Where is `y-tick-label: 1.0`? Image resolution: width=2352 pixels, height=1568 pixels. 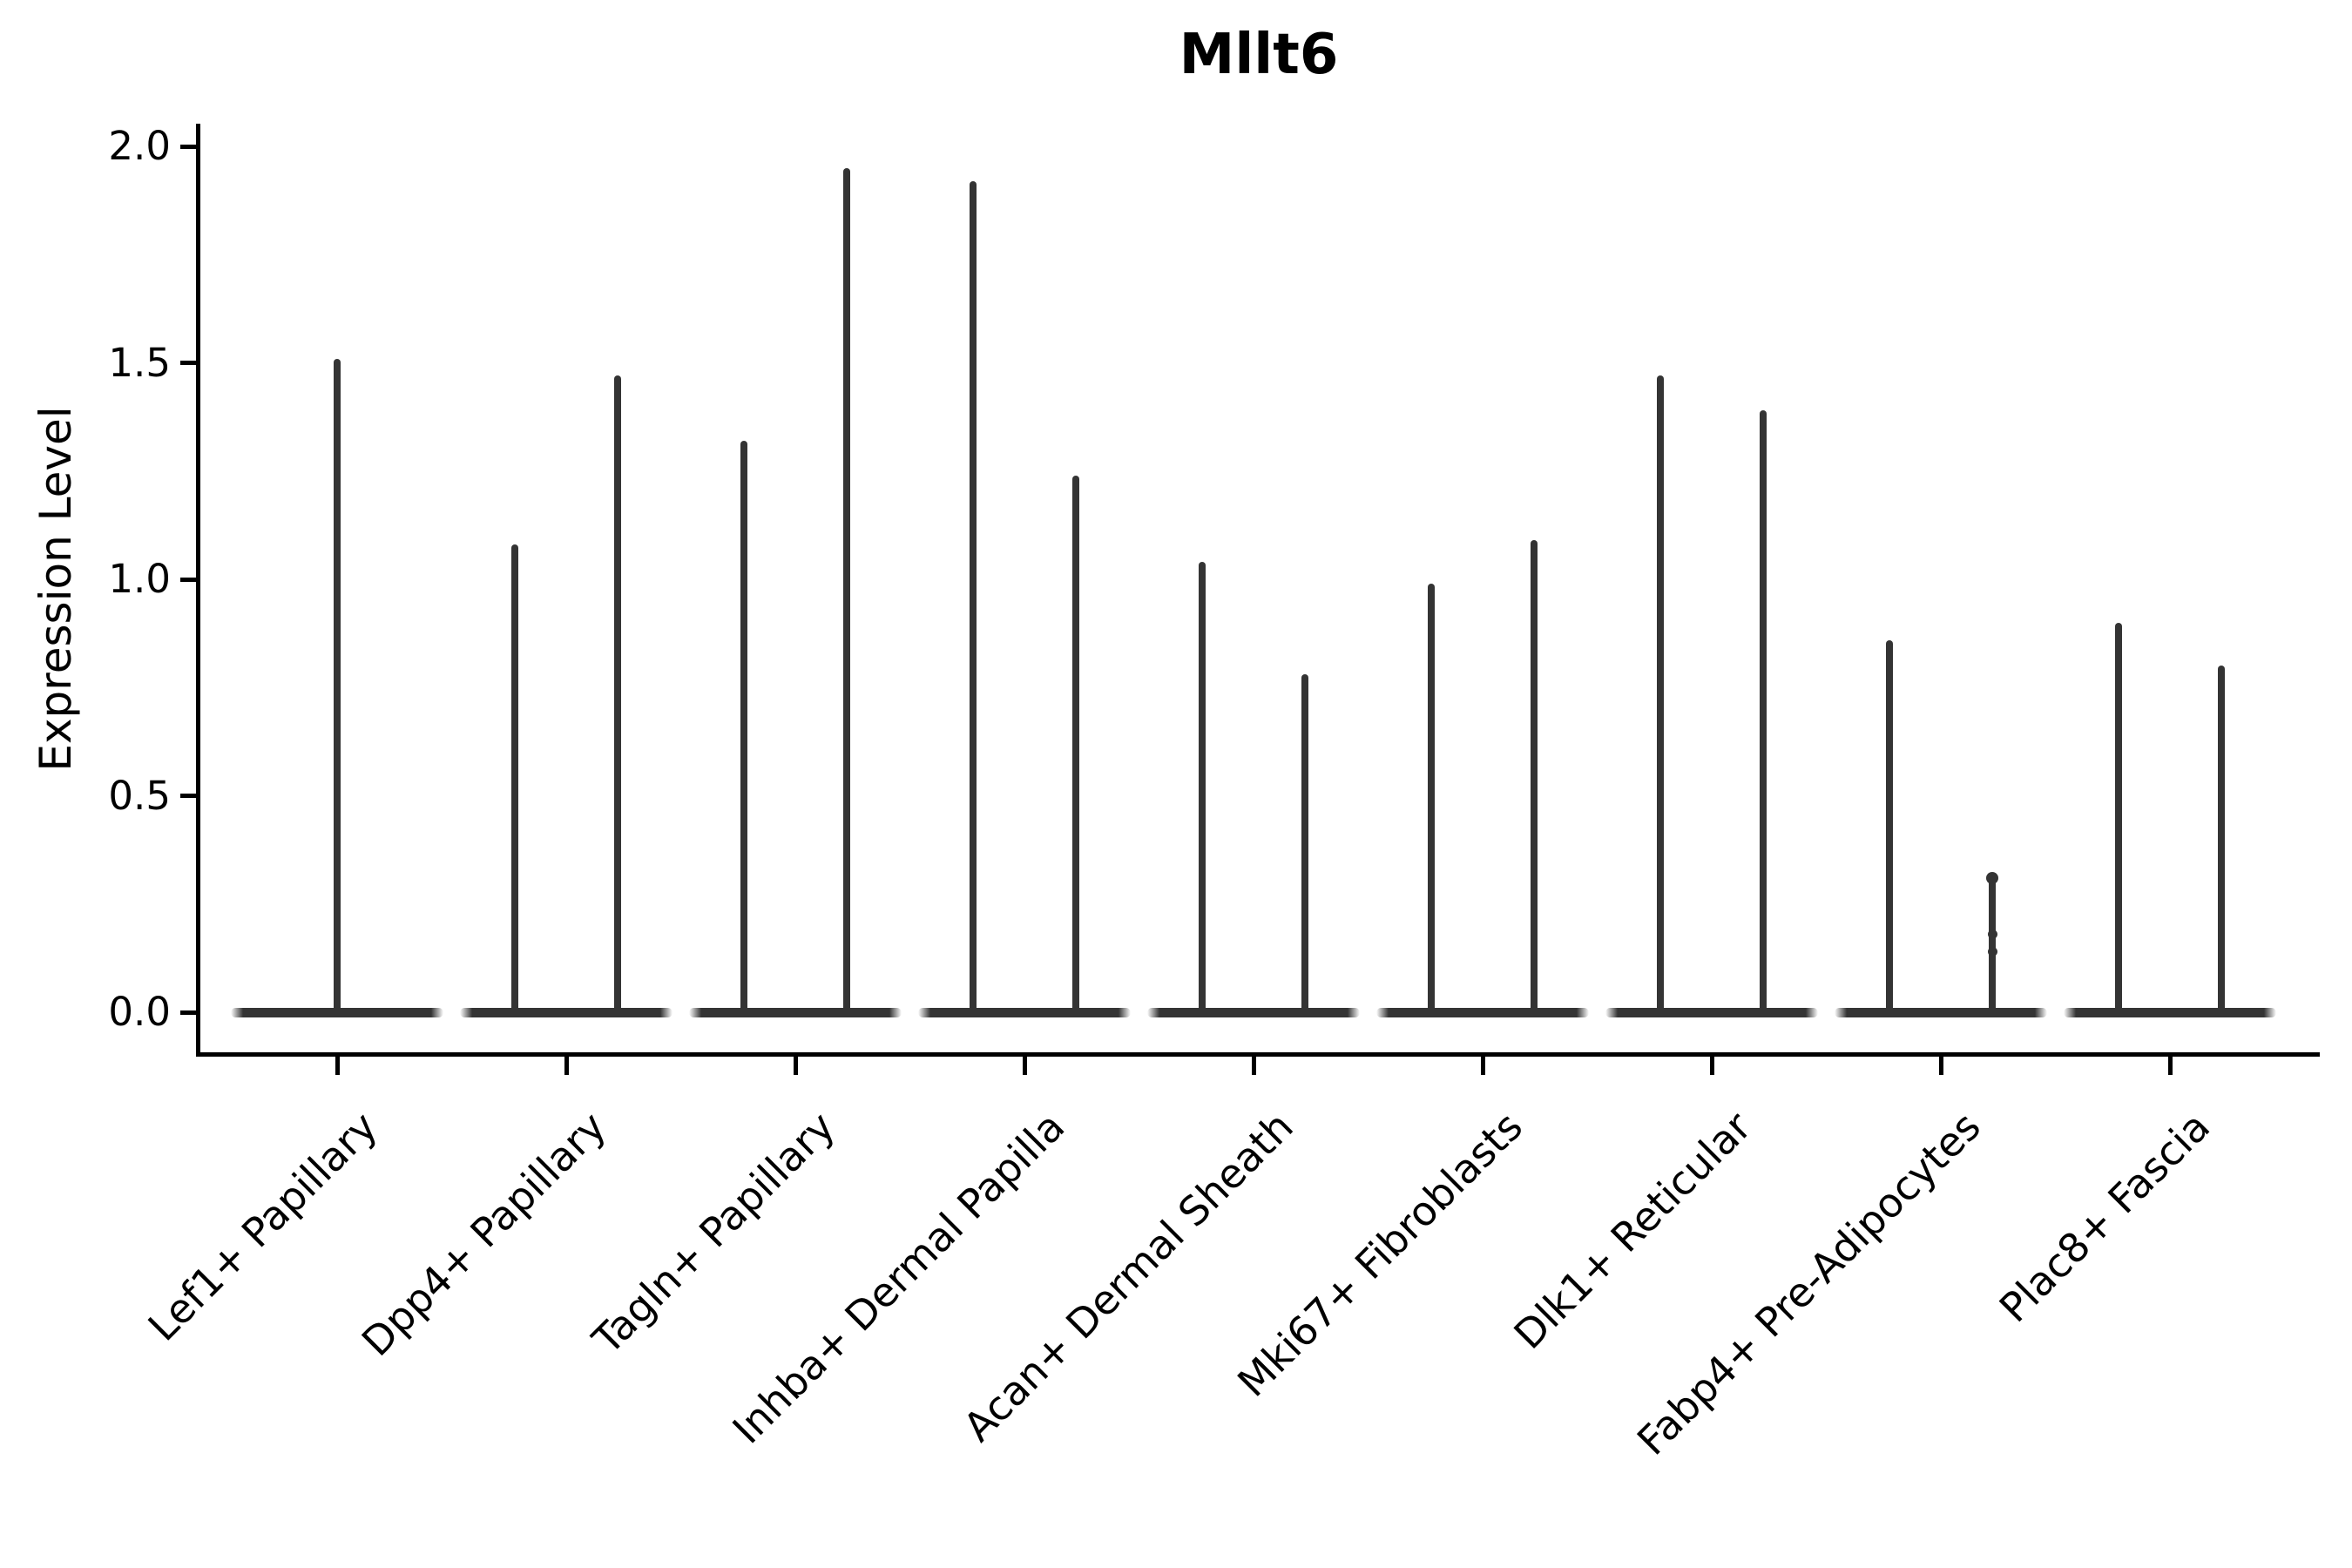 y-tick-label: 1.0 is located at coordinates (139, 579).